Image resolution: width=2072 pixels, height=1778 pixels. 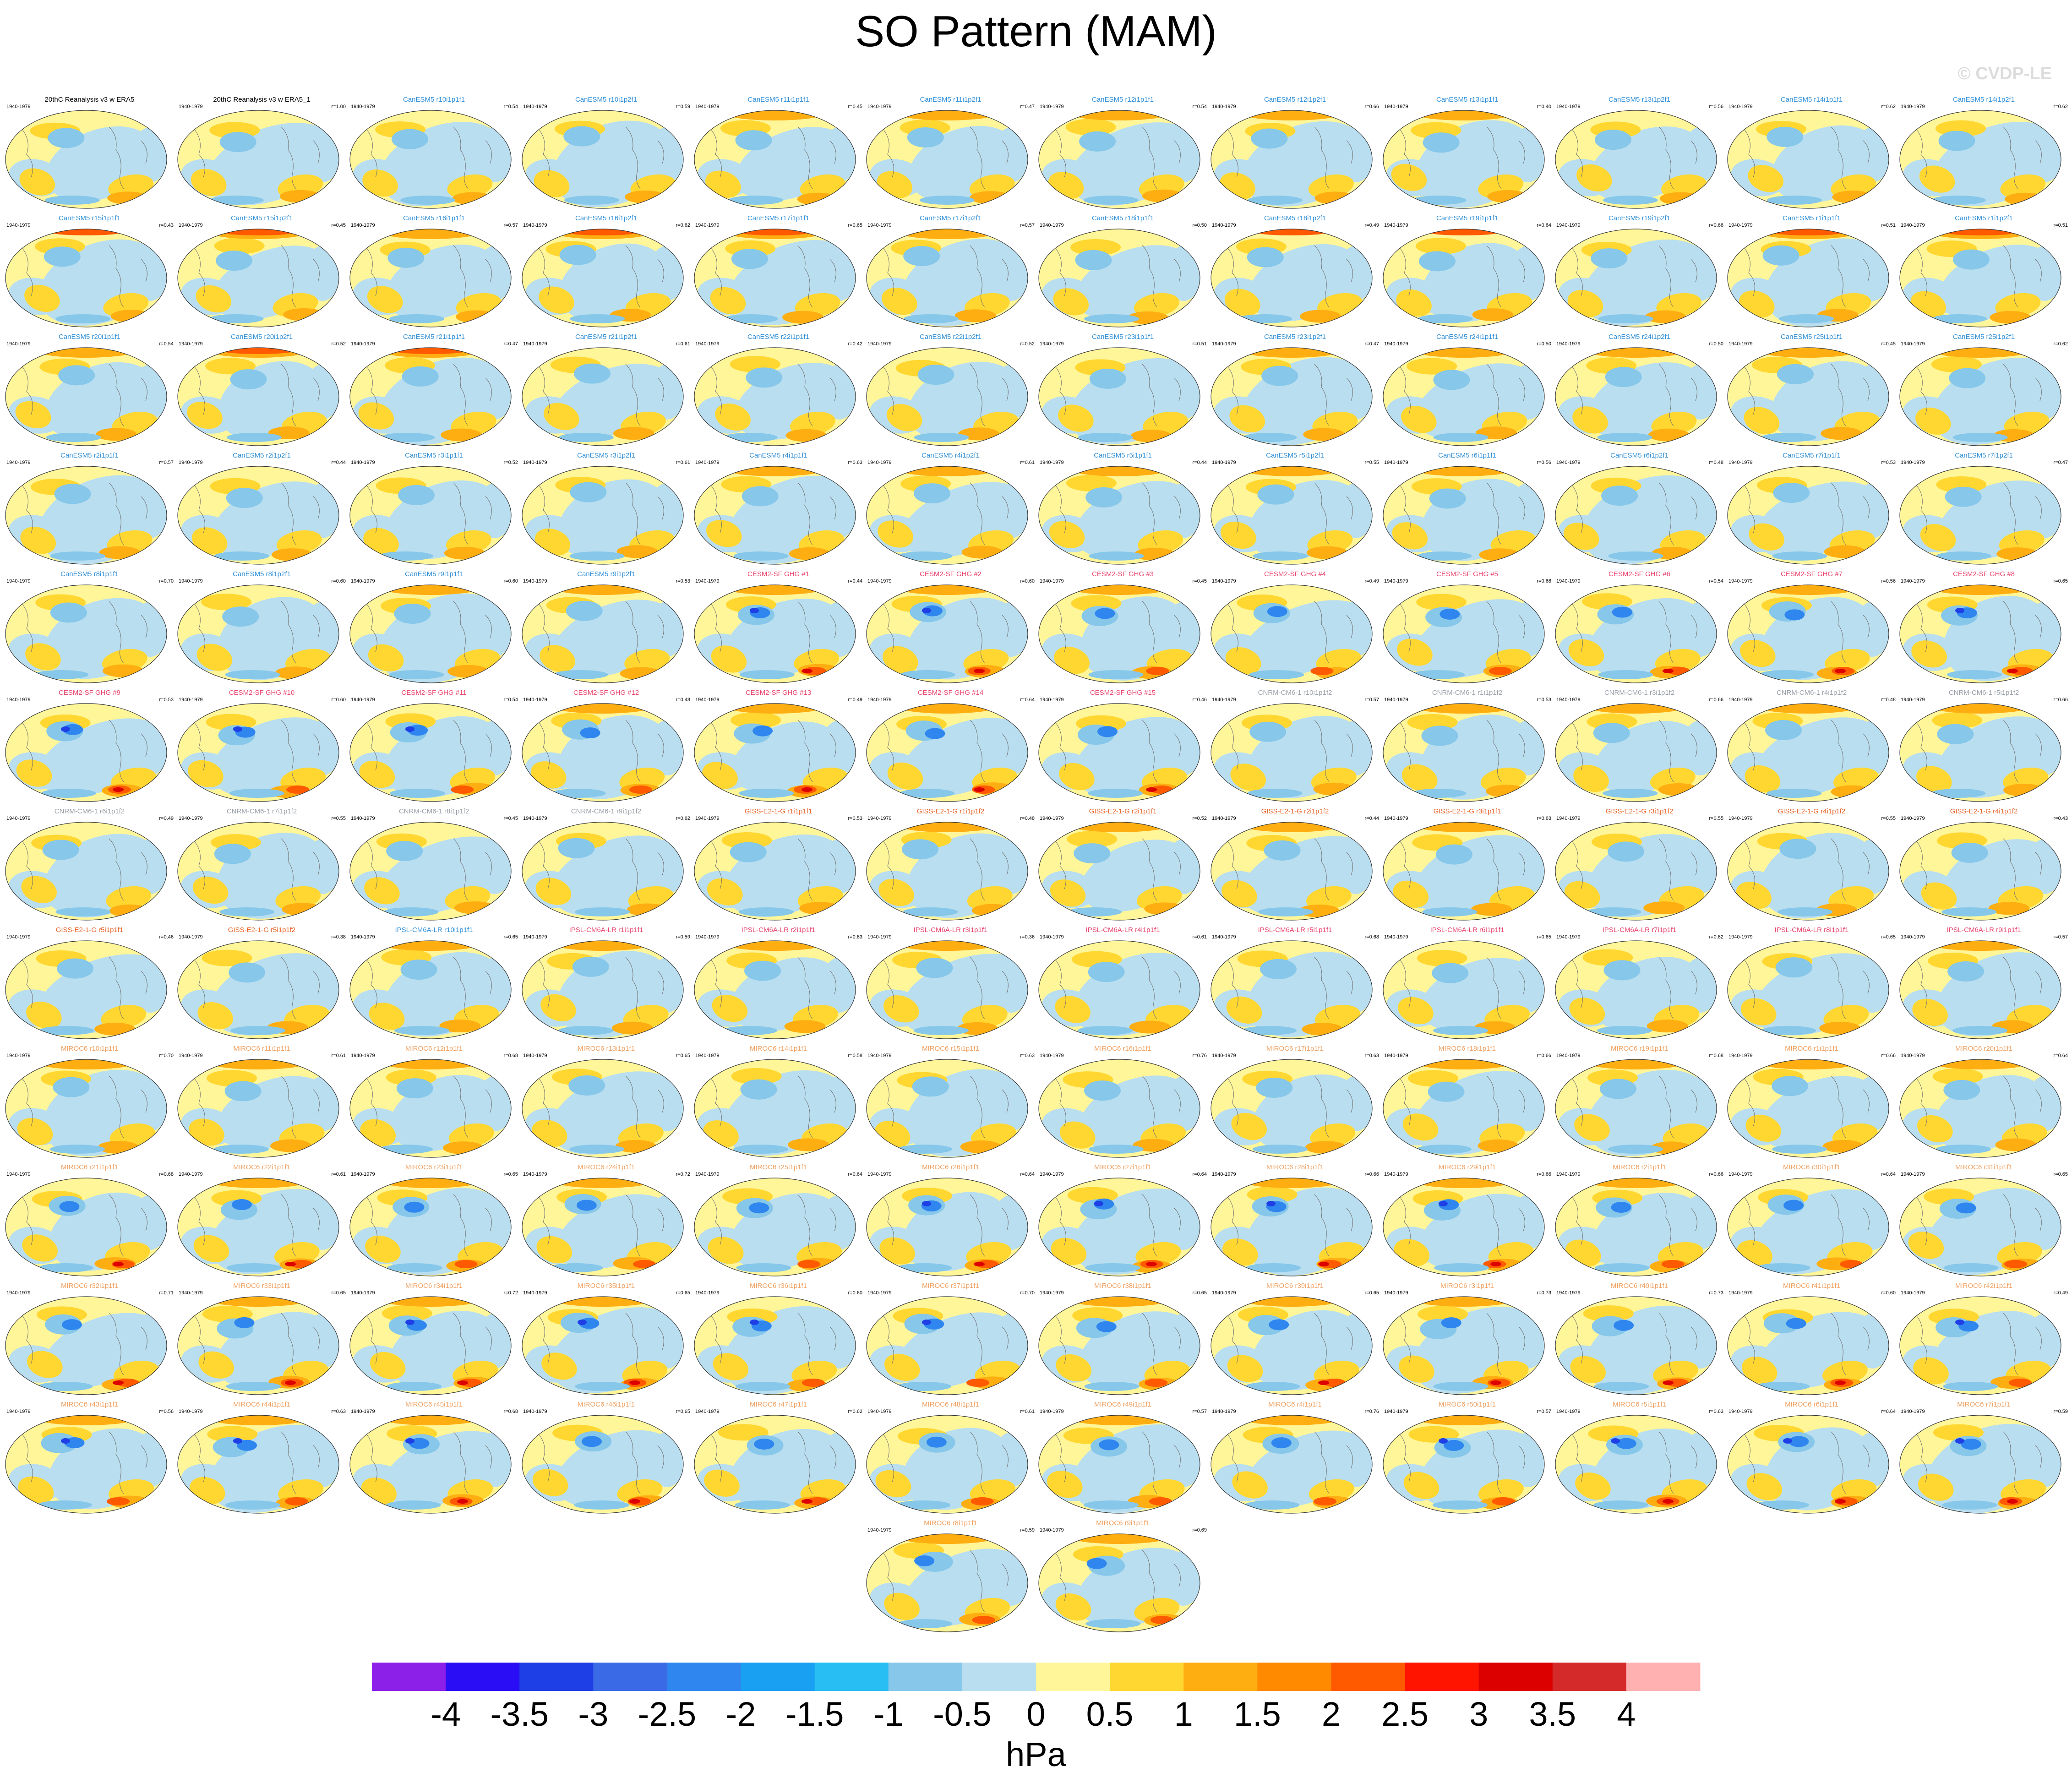 What do you see at coordinates (1295, 983) in the screenshot?
I see `map-panel: IPSL-CM6A-LR r5i1p1f1 1940-1979 r=0.68` at bounding box center [1295, 983].